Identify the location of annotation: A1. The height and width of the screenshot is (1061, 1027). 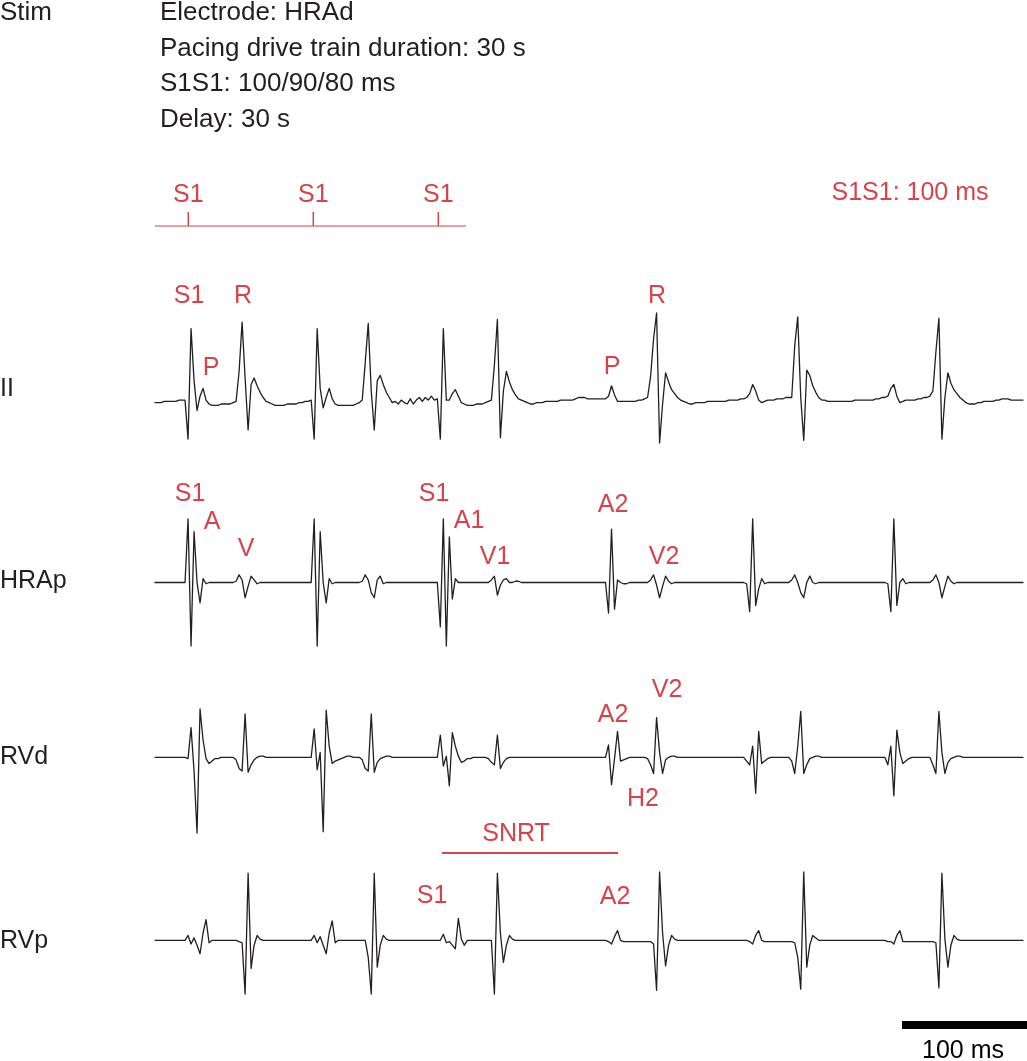
(469, 519).